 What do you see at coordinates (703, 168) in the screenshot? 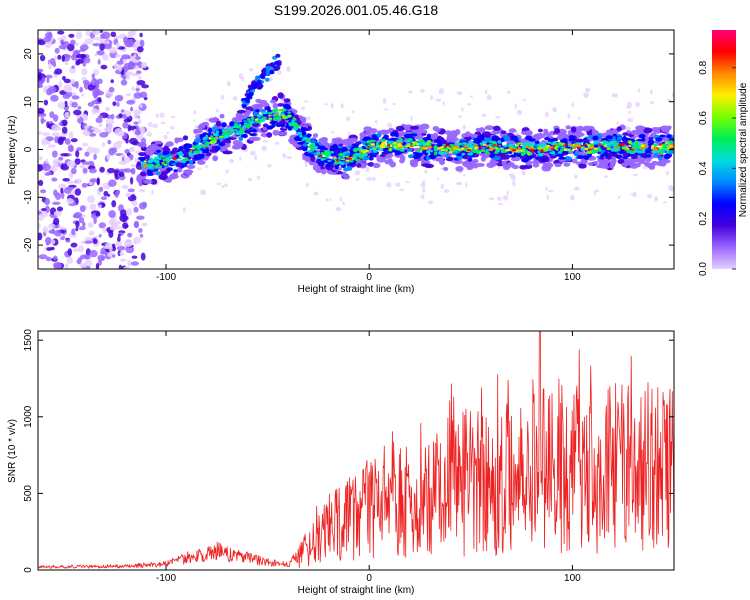
I see `colorbar-tick-label: 0.4` at bounding box center [703, 168].